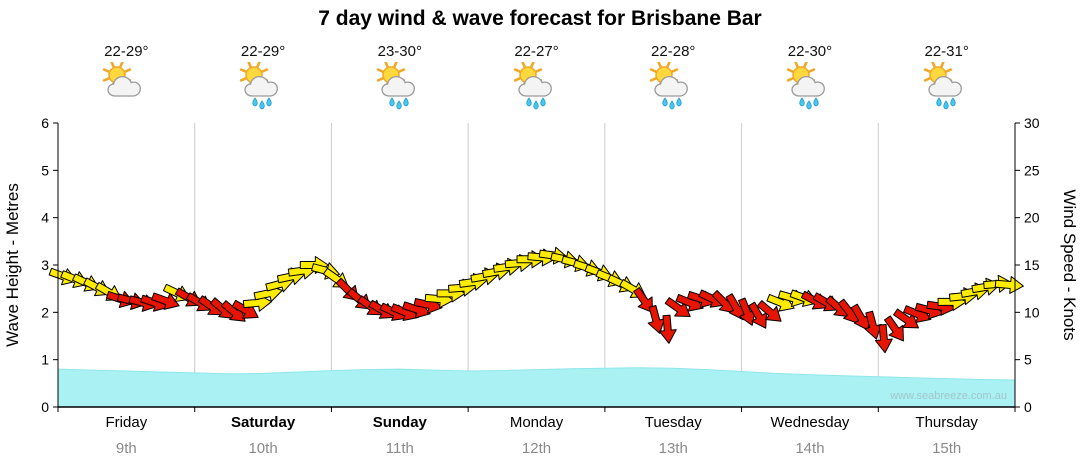 The image size is (1080, 475). Describe the element at coordinates (45, 123) in the screenshot. I see `left-tick-label: 6` at that location.